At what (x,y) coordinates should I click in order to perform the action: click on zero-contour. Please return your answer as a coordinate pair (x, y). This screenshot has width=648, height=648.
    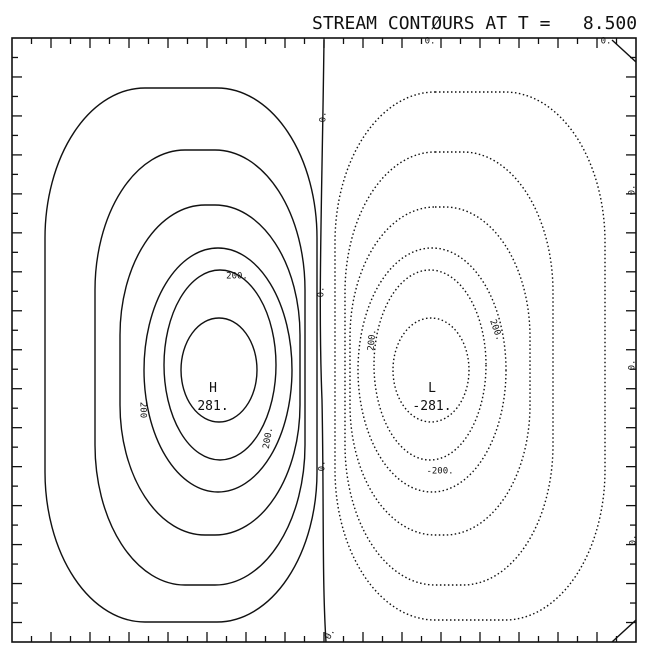
    Looking at the image, I should click on (323, 341).